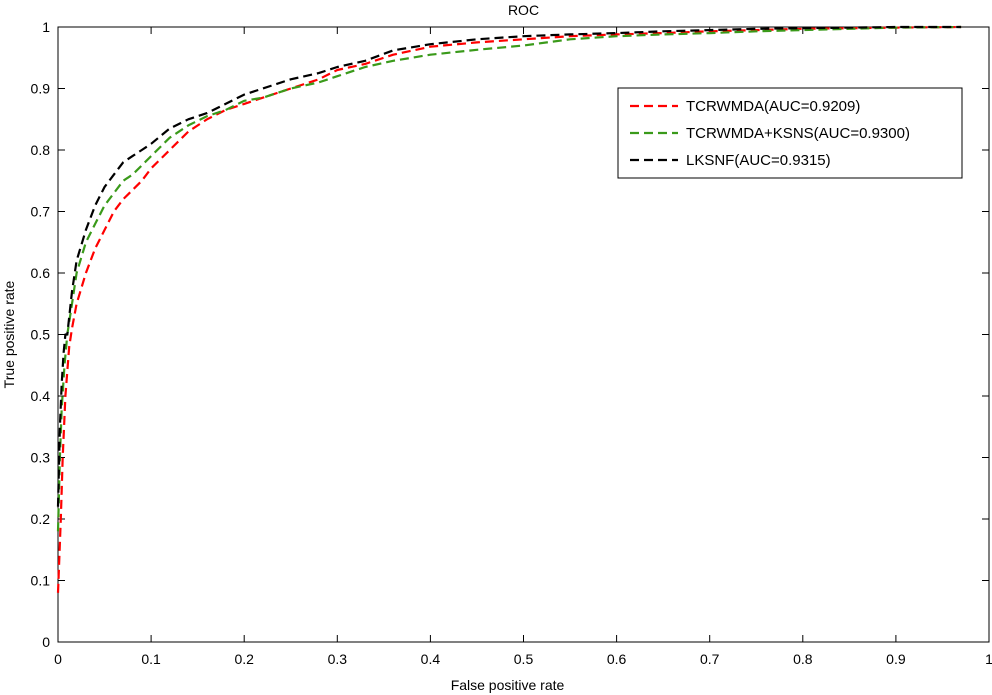 The image size is (992, 695). Describe the element at coordinates (9, 334) in the screenshot. I see `y-axis-label: True positive rate` at that location.